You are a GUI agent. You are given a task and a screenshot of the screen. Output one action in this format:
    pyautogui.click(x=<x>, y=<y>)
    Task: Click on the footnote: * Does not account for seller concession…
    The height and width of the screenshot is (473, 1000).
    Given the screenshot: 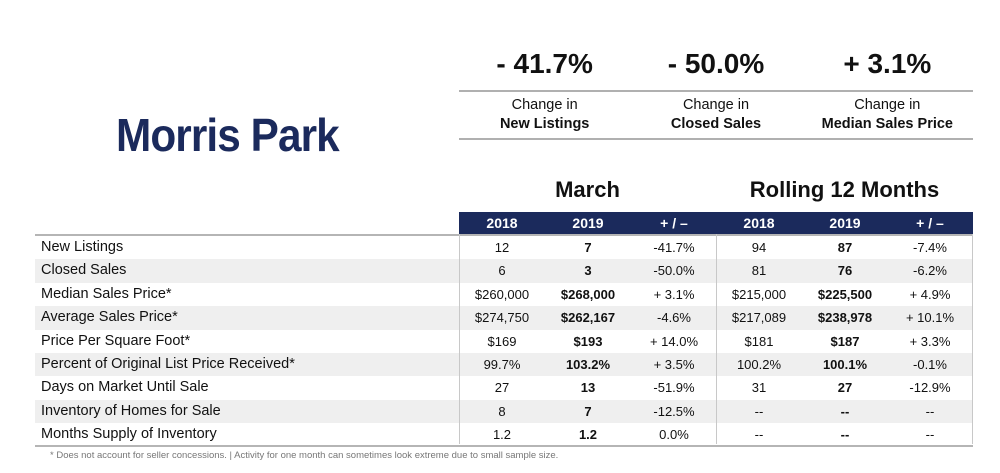 What is the action you would take?
    pyautogui.click(x=304, y=455)
    